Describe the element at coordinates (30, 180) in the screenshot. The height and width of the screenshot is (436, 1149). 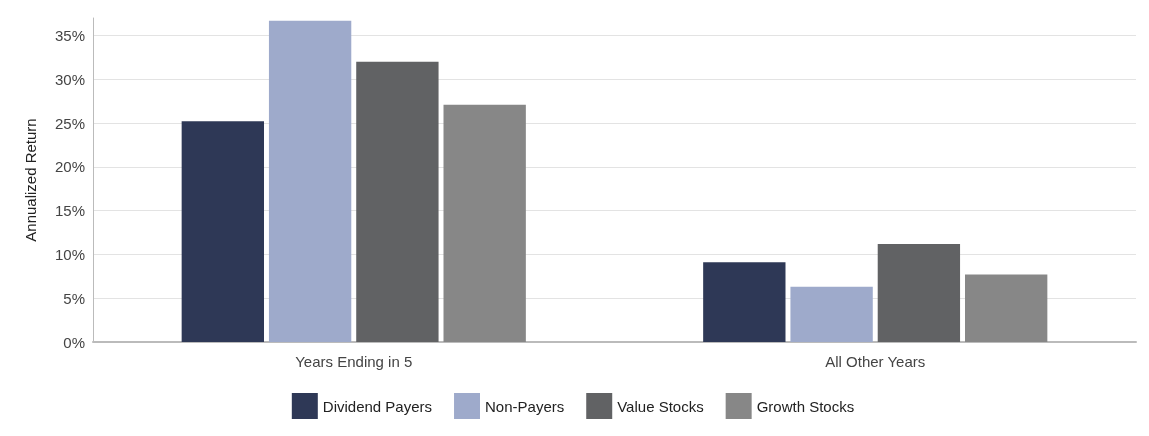
I see `y-axis-title: Annualized Return` at that location.